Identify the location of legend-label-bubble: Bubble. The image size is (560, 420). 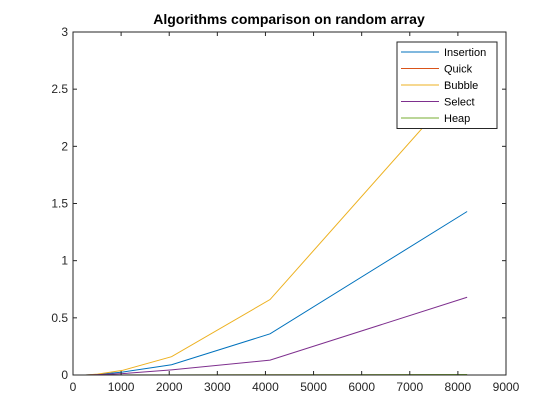
(461, 86).